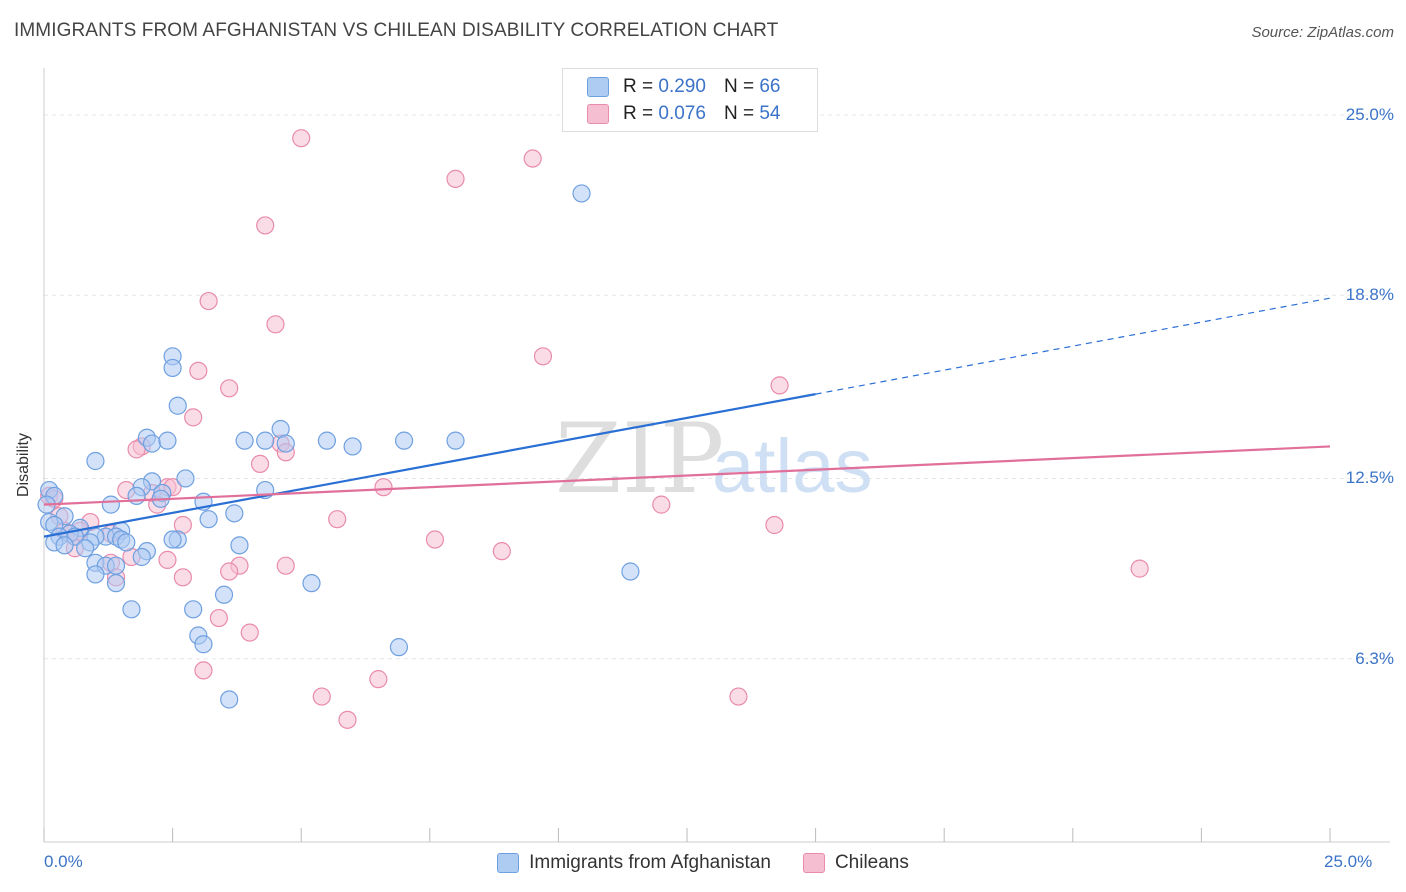 The width and height of the screenshot is (1406, 892). I want to click on legend-label-afghanistan: Immigrants from Afghanistan, so click(650, 862).